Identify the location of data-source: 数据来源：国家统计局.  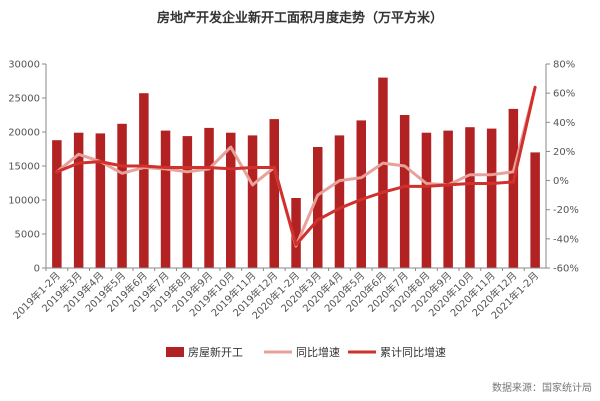
(542, 387).